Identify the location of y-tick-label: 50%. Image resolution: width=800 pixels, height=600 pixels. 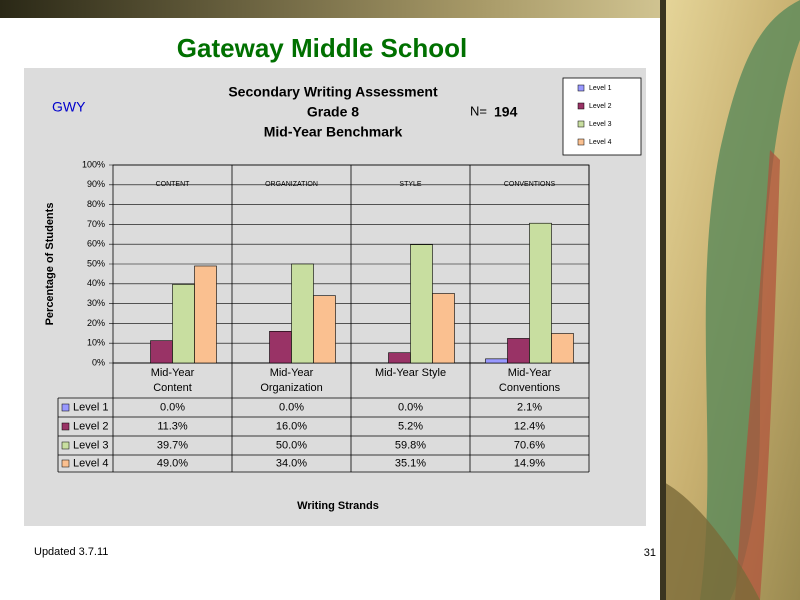
(96, 263).